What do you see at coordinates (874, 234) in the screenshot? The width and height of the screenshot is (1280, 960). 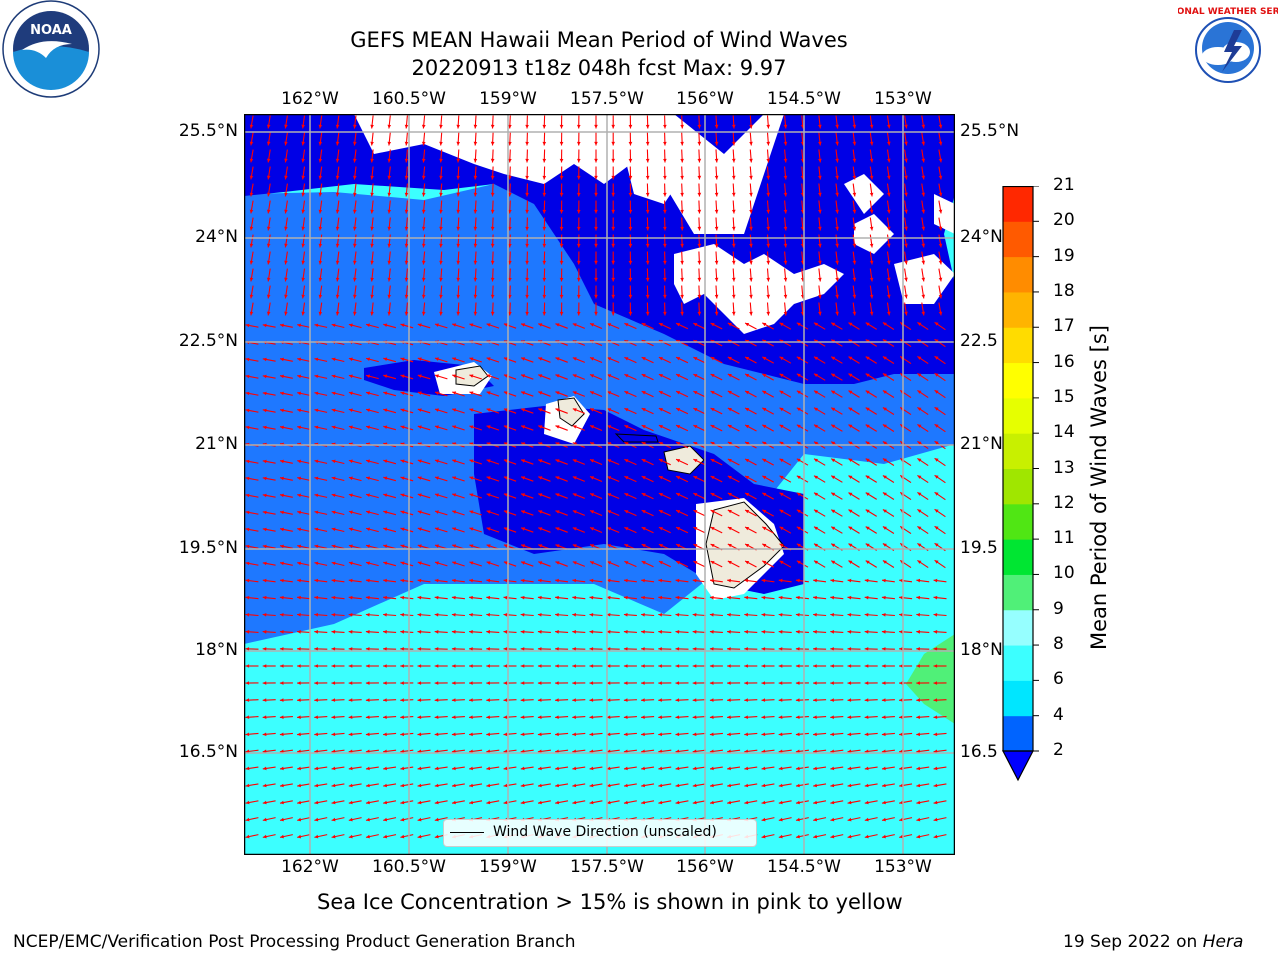 I see `white-patch-ne3` at bounding box center [874, 234].